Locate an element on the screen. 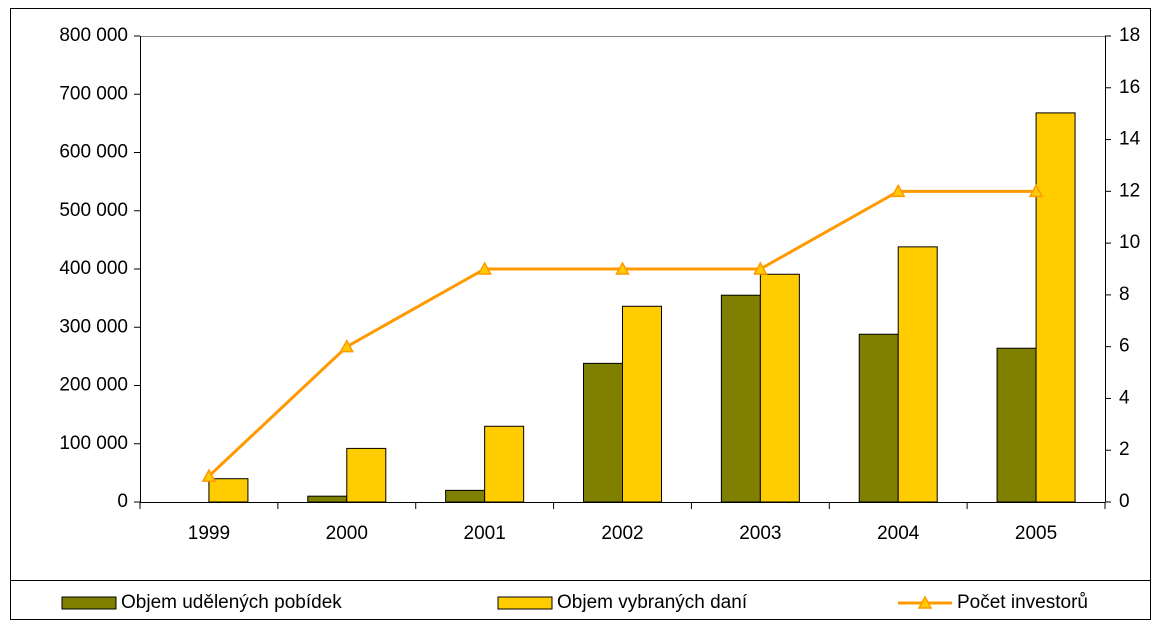  y-tick-label: 600 000 is located at coordinates (93, 152).